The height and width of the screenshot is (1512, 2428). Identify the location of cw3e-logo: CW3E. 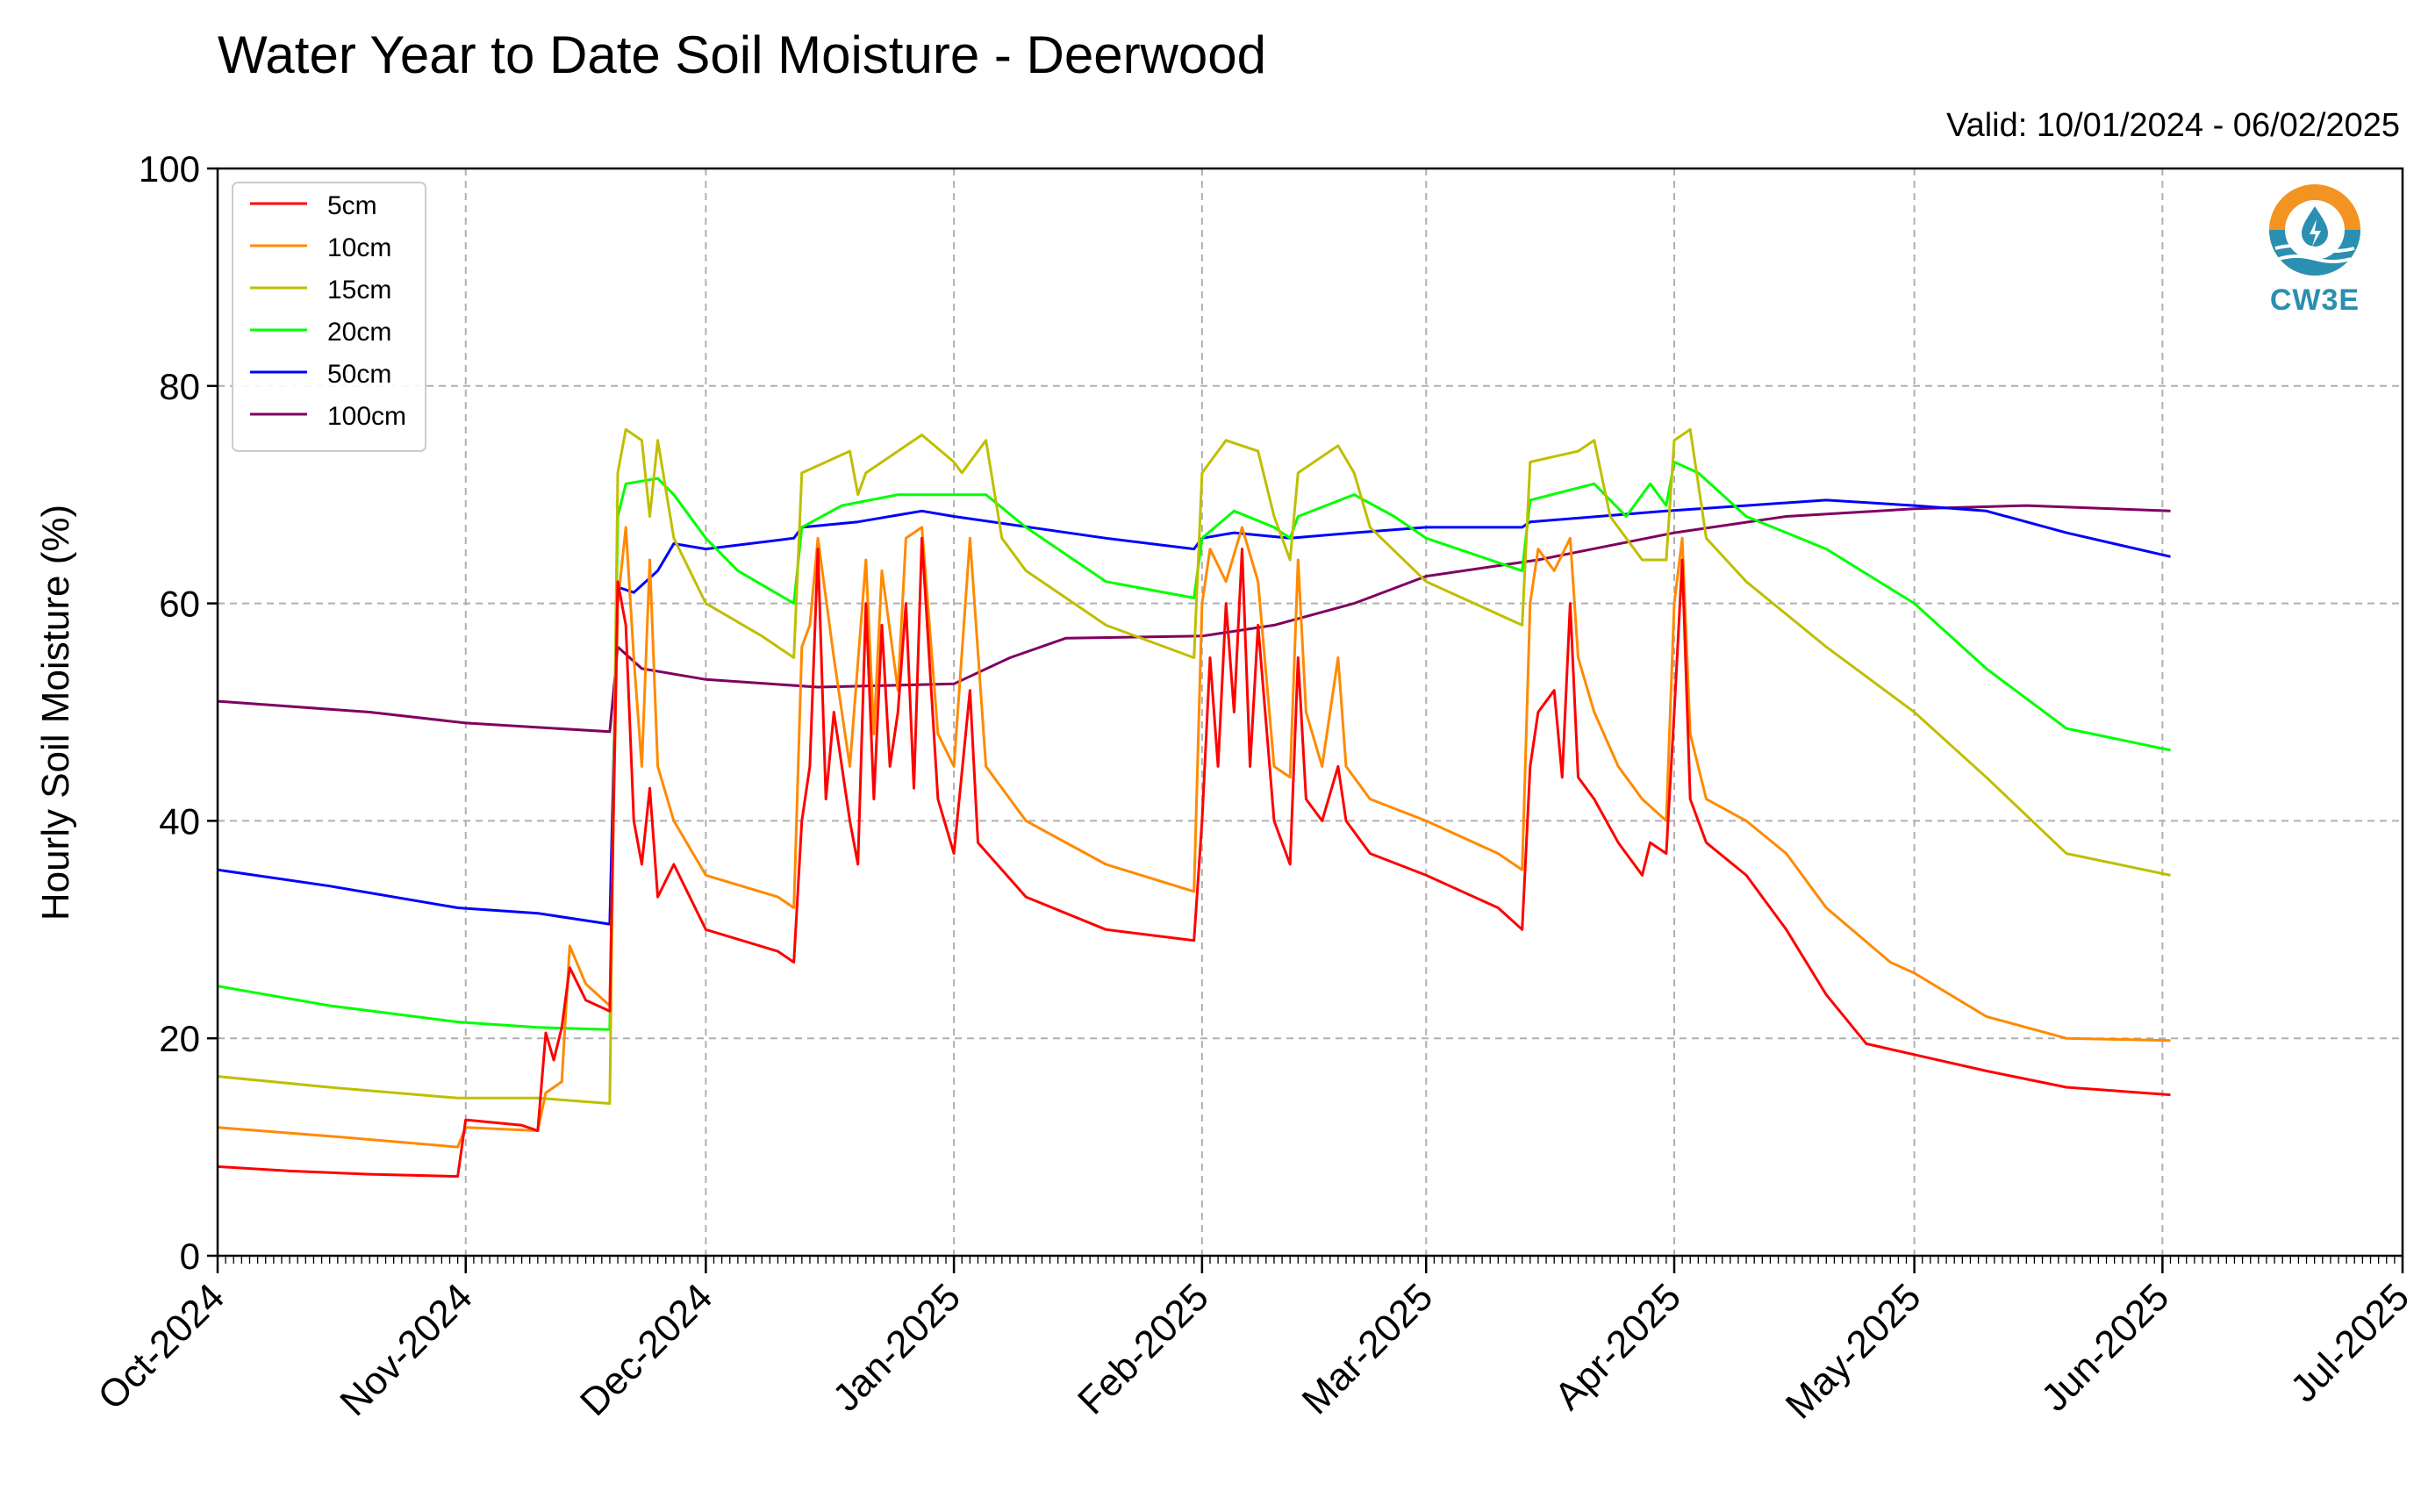
(2315, 250).